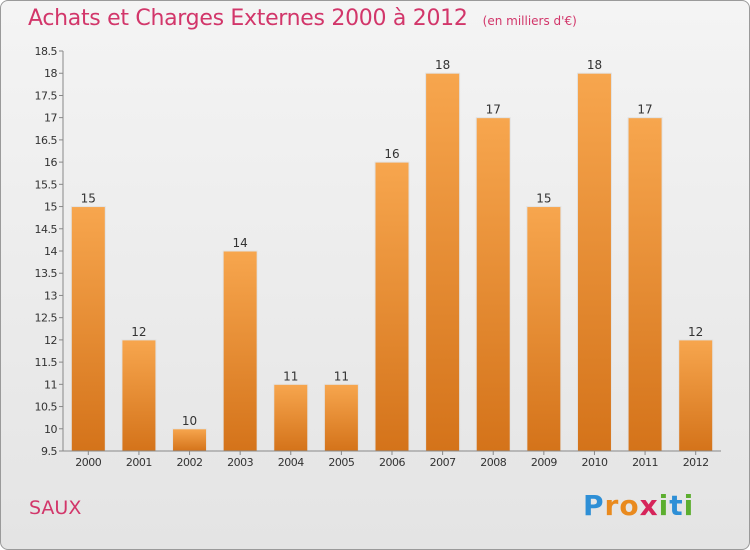 The height and width of the screenshot is (550, 750). Describe the element at coordinates (696, 462) in the screenshot. I see `x-tick-label: 2012` at that location.